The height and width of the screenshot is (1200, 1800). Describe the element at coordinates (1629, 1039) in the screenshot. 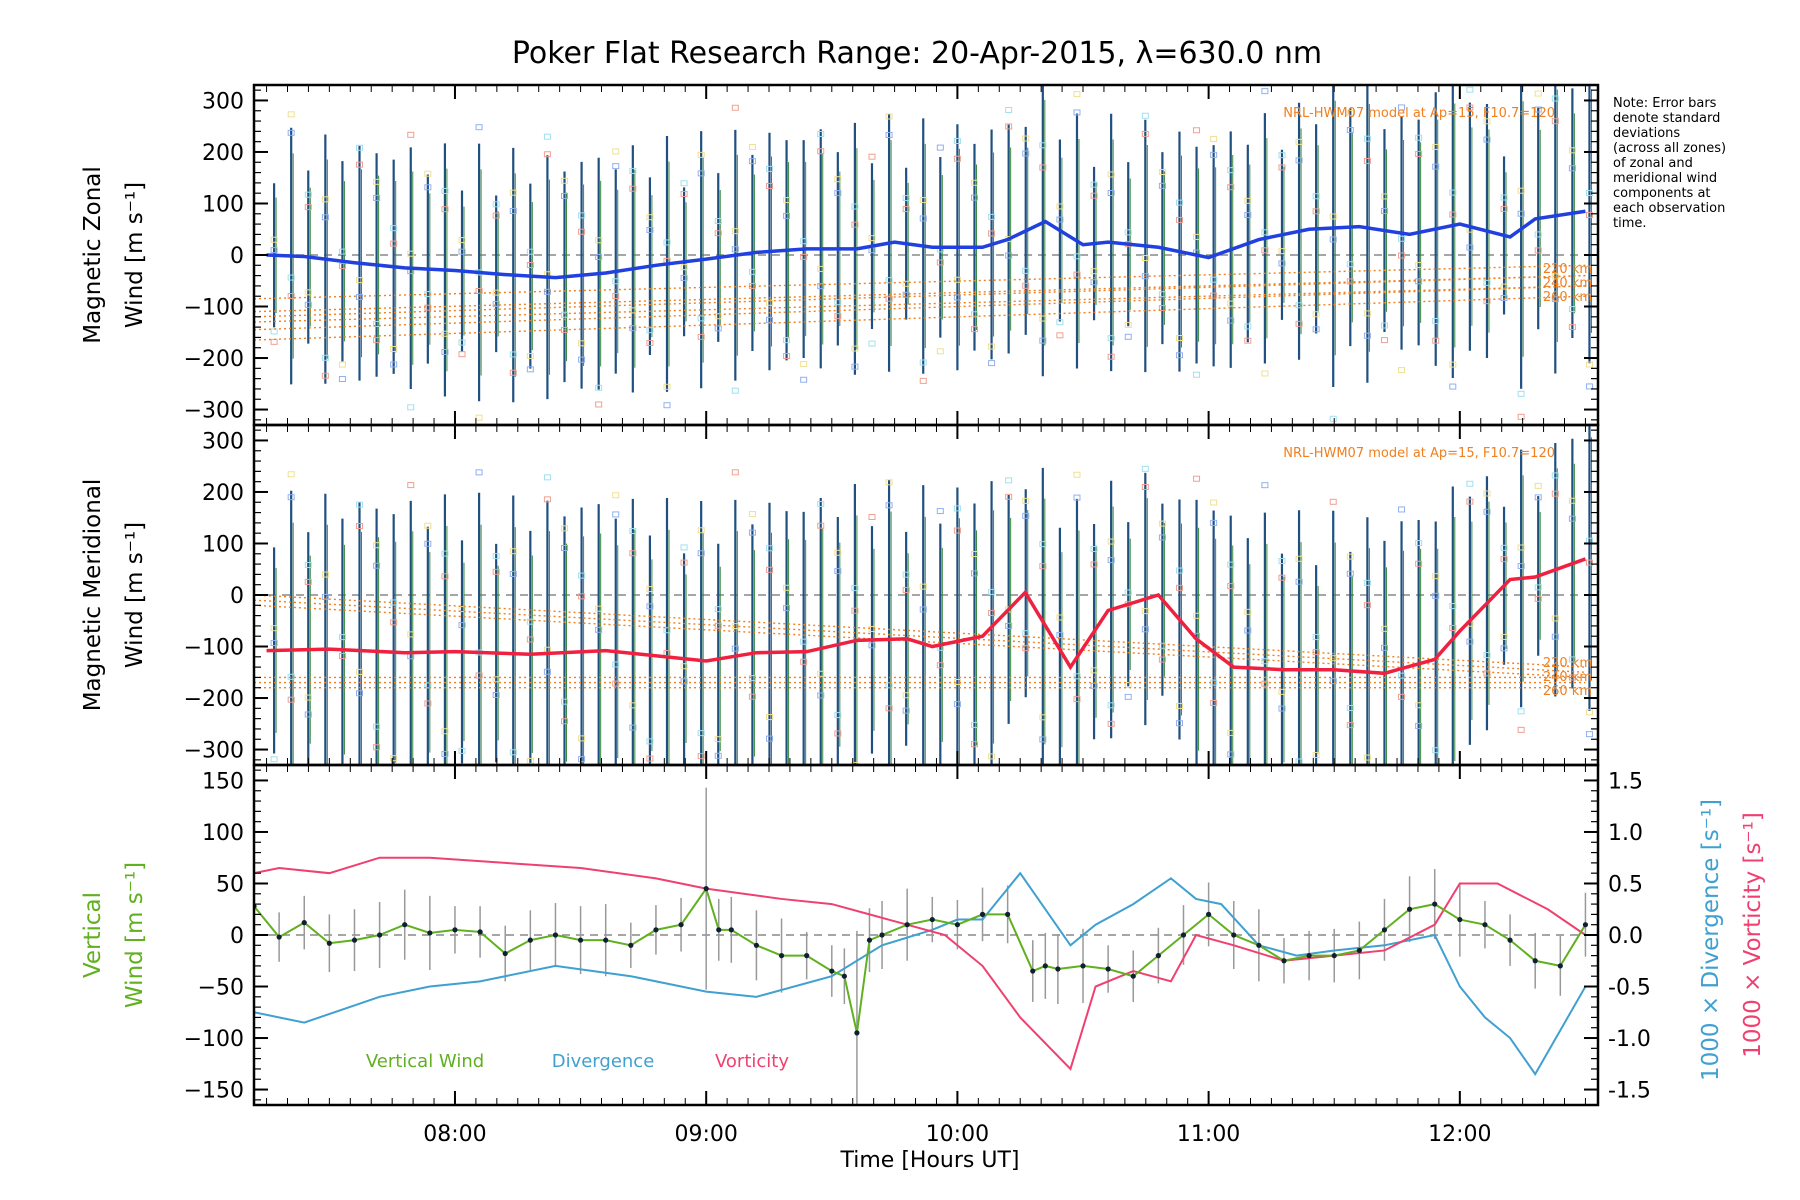

I see `y2-tick-label: -1.0` at that location.